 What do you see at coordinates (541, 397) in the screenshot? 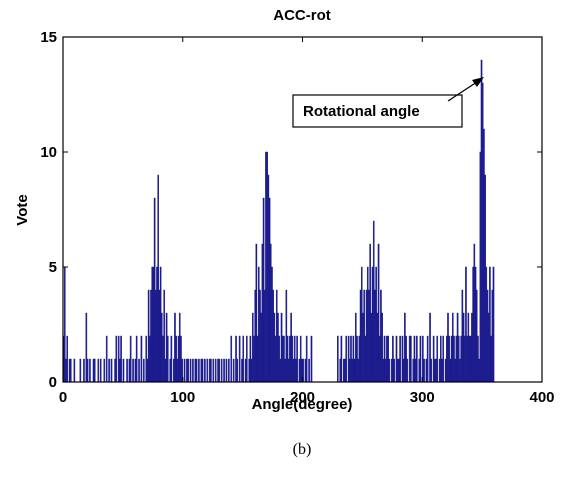
I see `x-tick-label: 400` at bounding box center [541, 397].